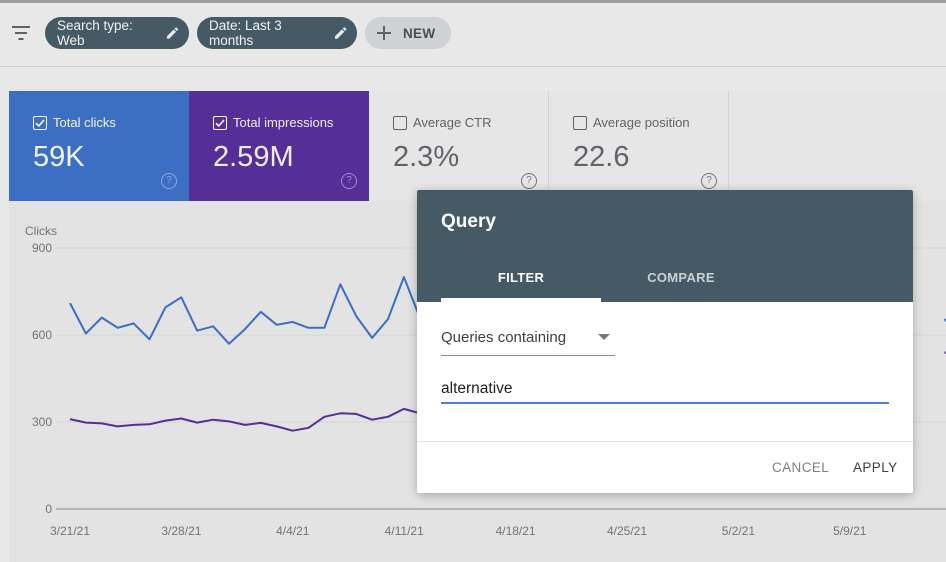  What do you see at coordinates (42, 248) in the screenshot?
I see `y-tick-label: 900` at bounding box center [42, 248].